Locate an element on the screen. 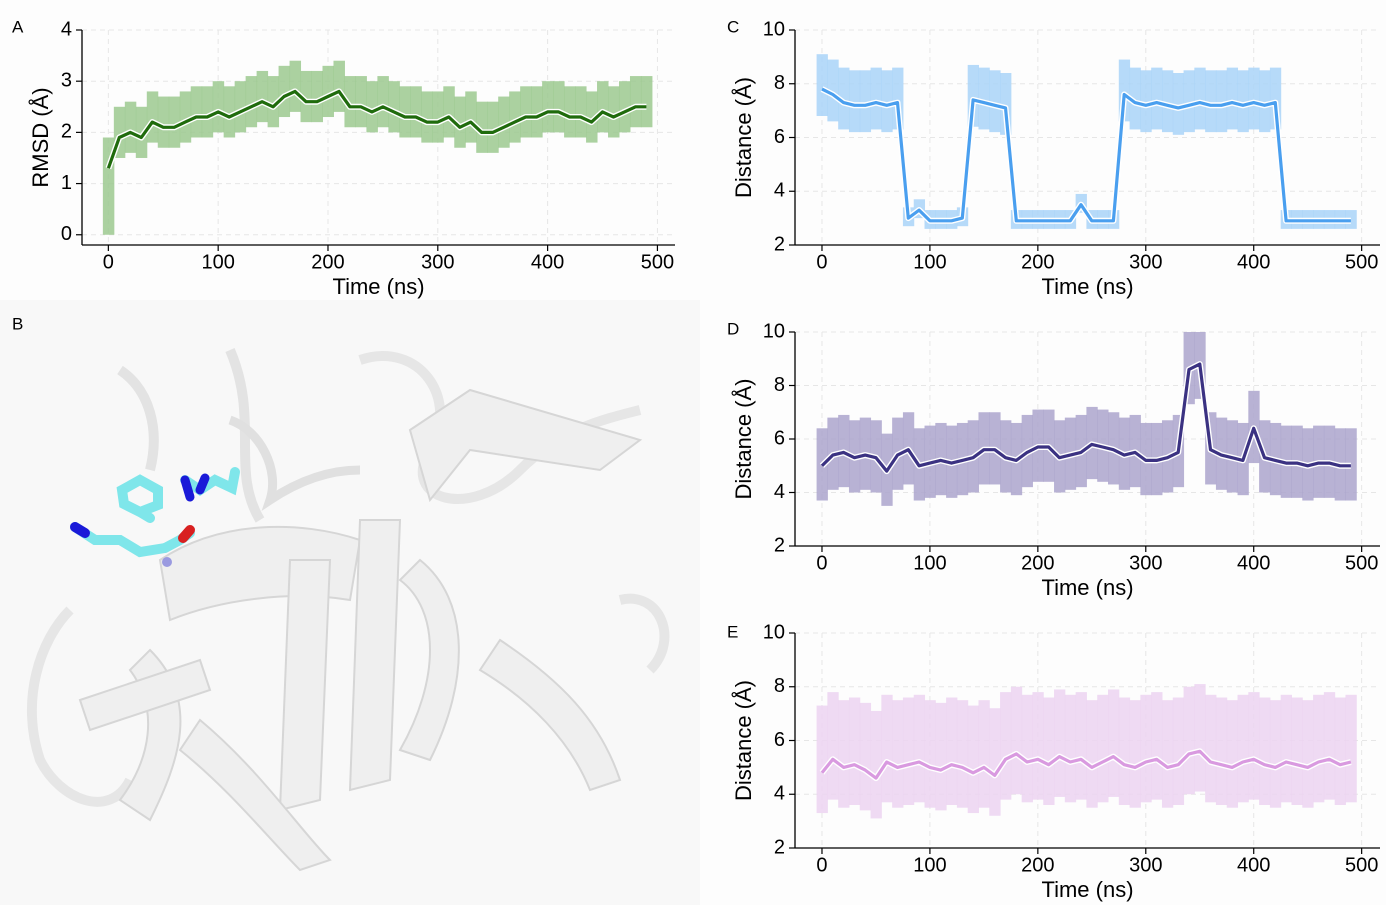 The image size is (1386, 905). x-tick-label: 200 is located at coordinates (1037, 262).